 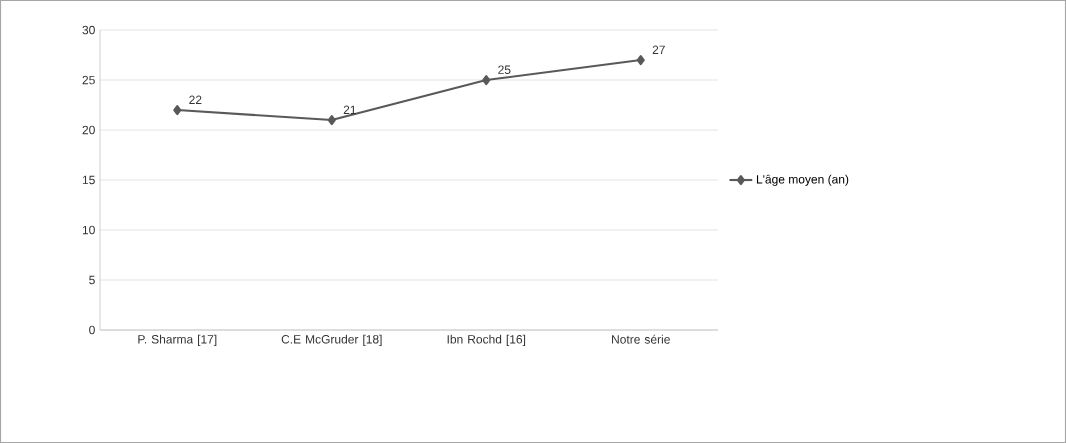 I want to click on x-tick-label: Notre série, so click(x=641, y=339).